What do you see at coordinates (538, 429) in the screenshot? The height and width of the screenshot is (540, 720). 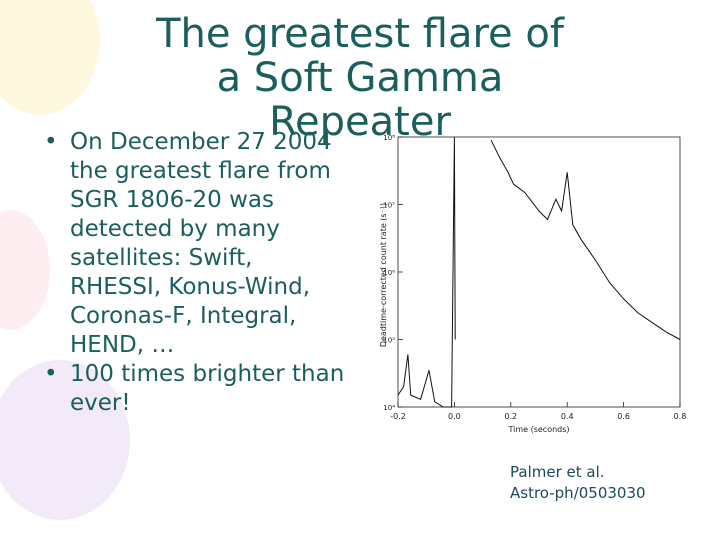 I see `x-axis-label: Time (seconds)` at bounding box center [538, 429].